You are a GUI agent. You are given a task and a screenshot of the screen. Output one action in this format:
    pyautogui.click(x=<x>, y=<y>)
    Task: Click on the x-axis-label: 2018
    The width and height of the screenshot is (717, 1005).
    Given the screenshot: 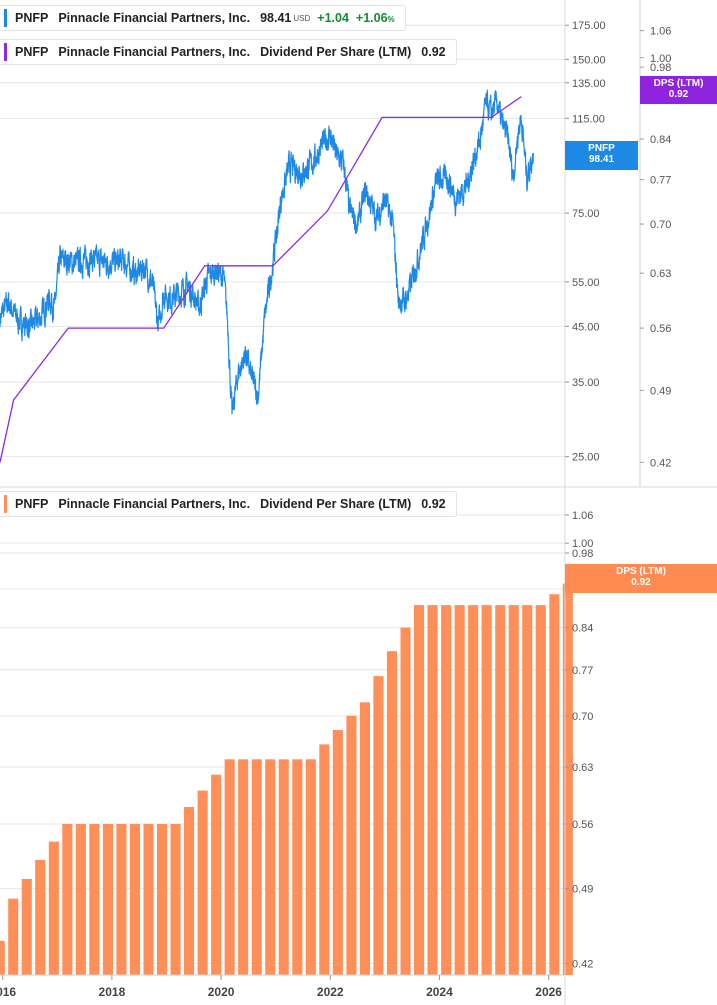 What is the action you would take?
    pyautogui.click(x=112, y=992)
    